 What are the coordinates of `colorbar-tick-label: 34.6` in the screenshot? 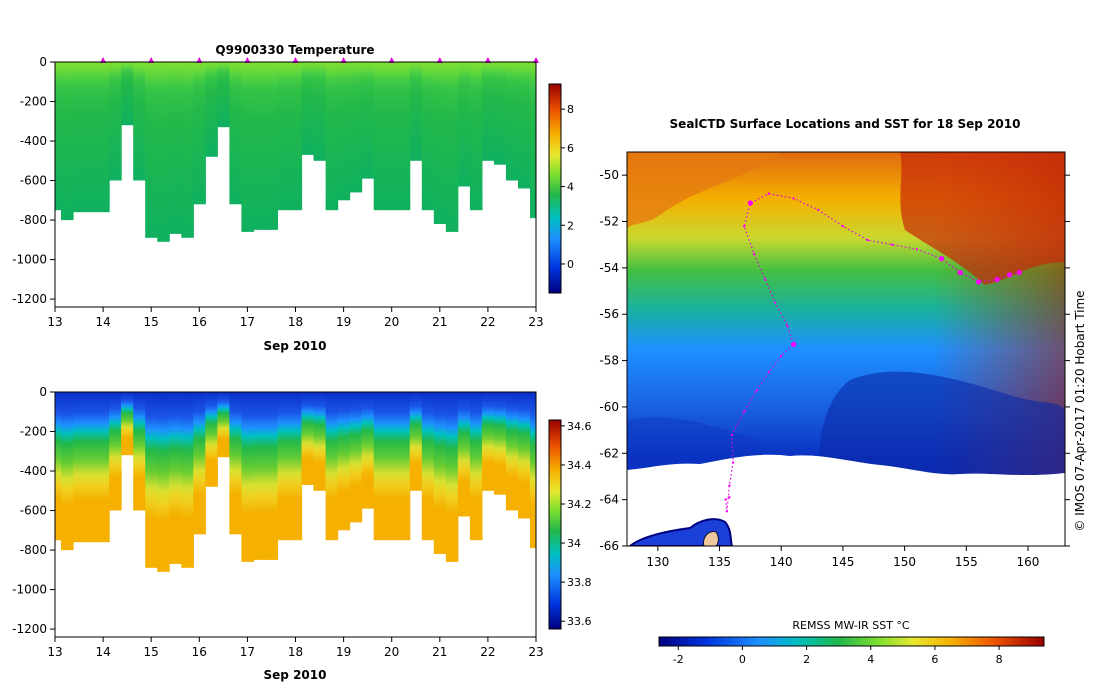 It's located at (579, 426).